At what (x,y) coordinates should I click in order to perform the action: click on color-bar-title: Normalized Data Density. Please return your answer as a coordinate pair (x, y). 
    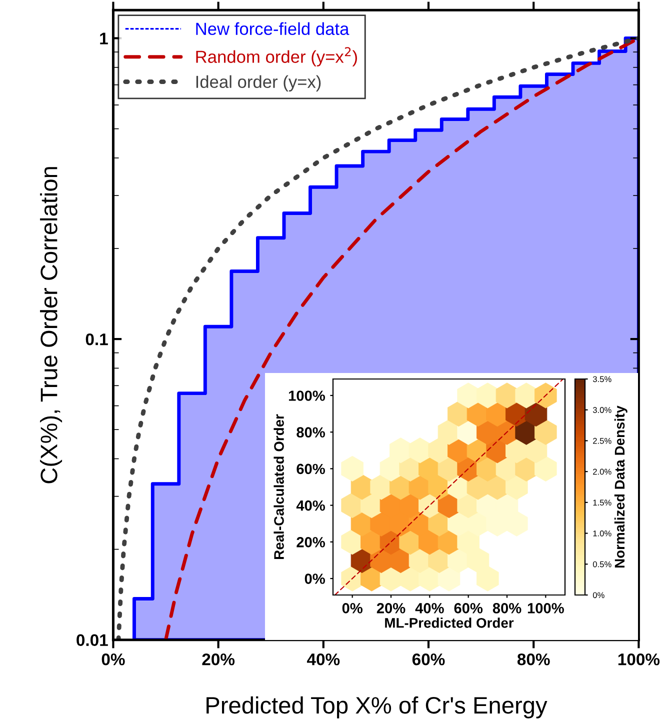
    Looking at the image, I should click on (621, 487).